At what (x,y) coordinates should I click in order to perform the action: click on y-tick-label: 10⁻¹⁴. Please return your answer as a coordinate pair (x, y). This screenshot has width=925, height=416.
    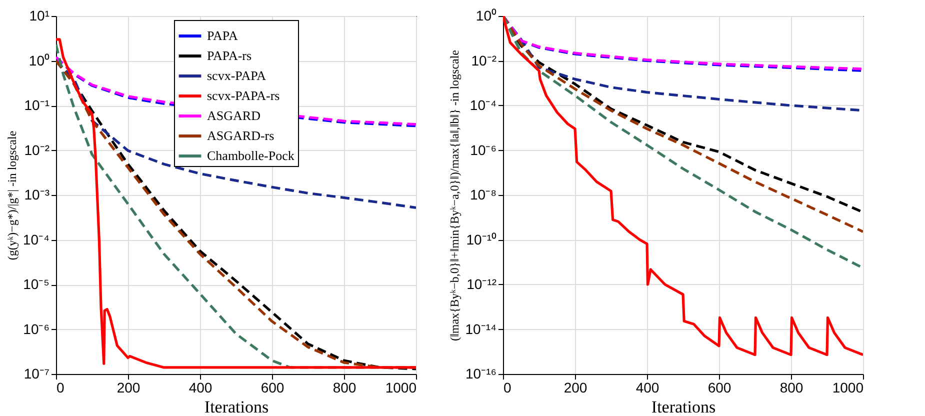
    Looking at the image, I should click on (480, 328).